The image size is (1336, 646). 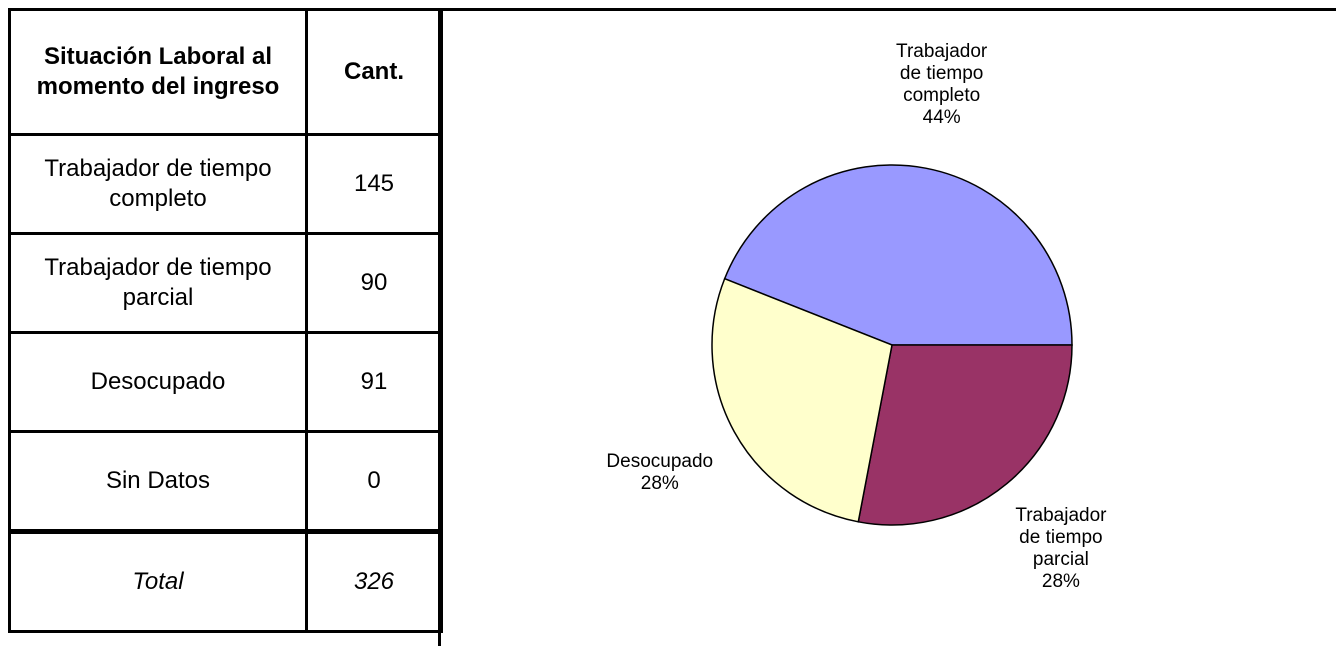 I want to click on slice-label: Desocupado 28%, so click(x=660, y=473).